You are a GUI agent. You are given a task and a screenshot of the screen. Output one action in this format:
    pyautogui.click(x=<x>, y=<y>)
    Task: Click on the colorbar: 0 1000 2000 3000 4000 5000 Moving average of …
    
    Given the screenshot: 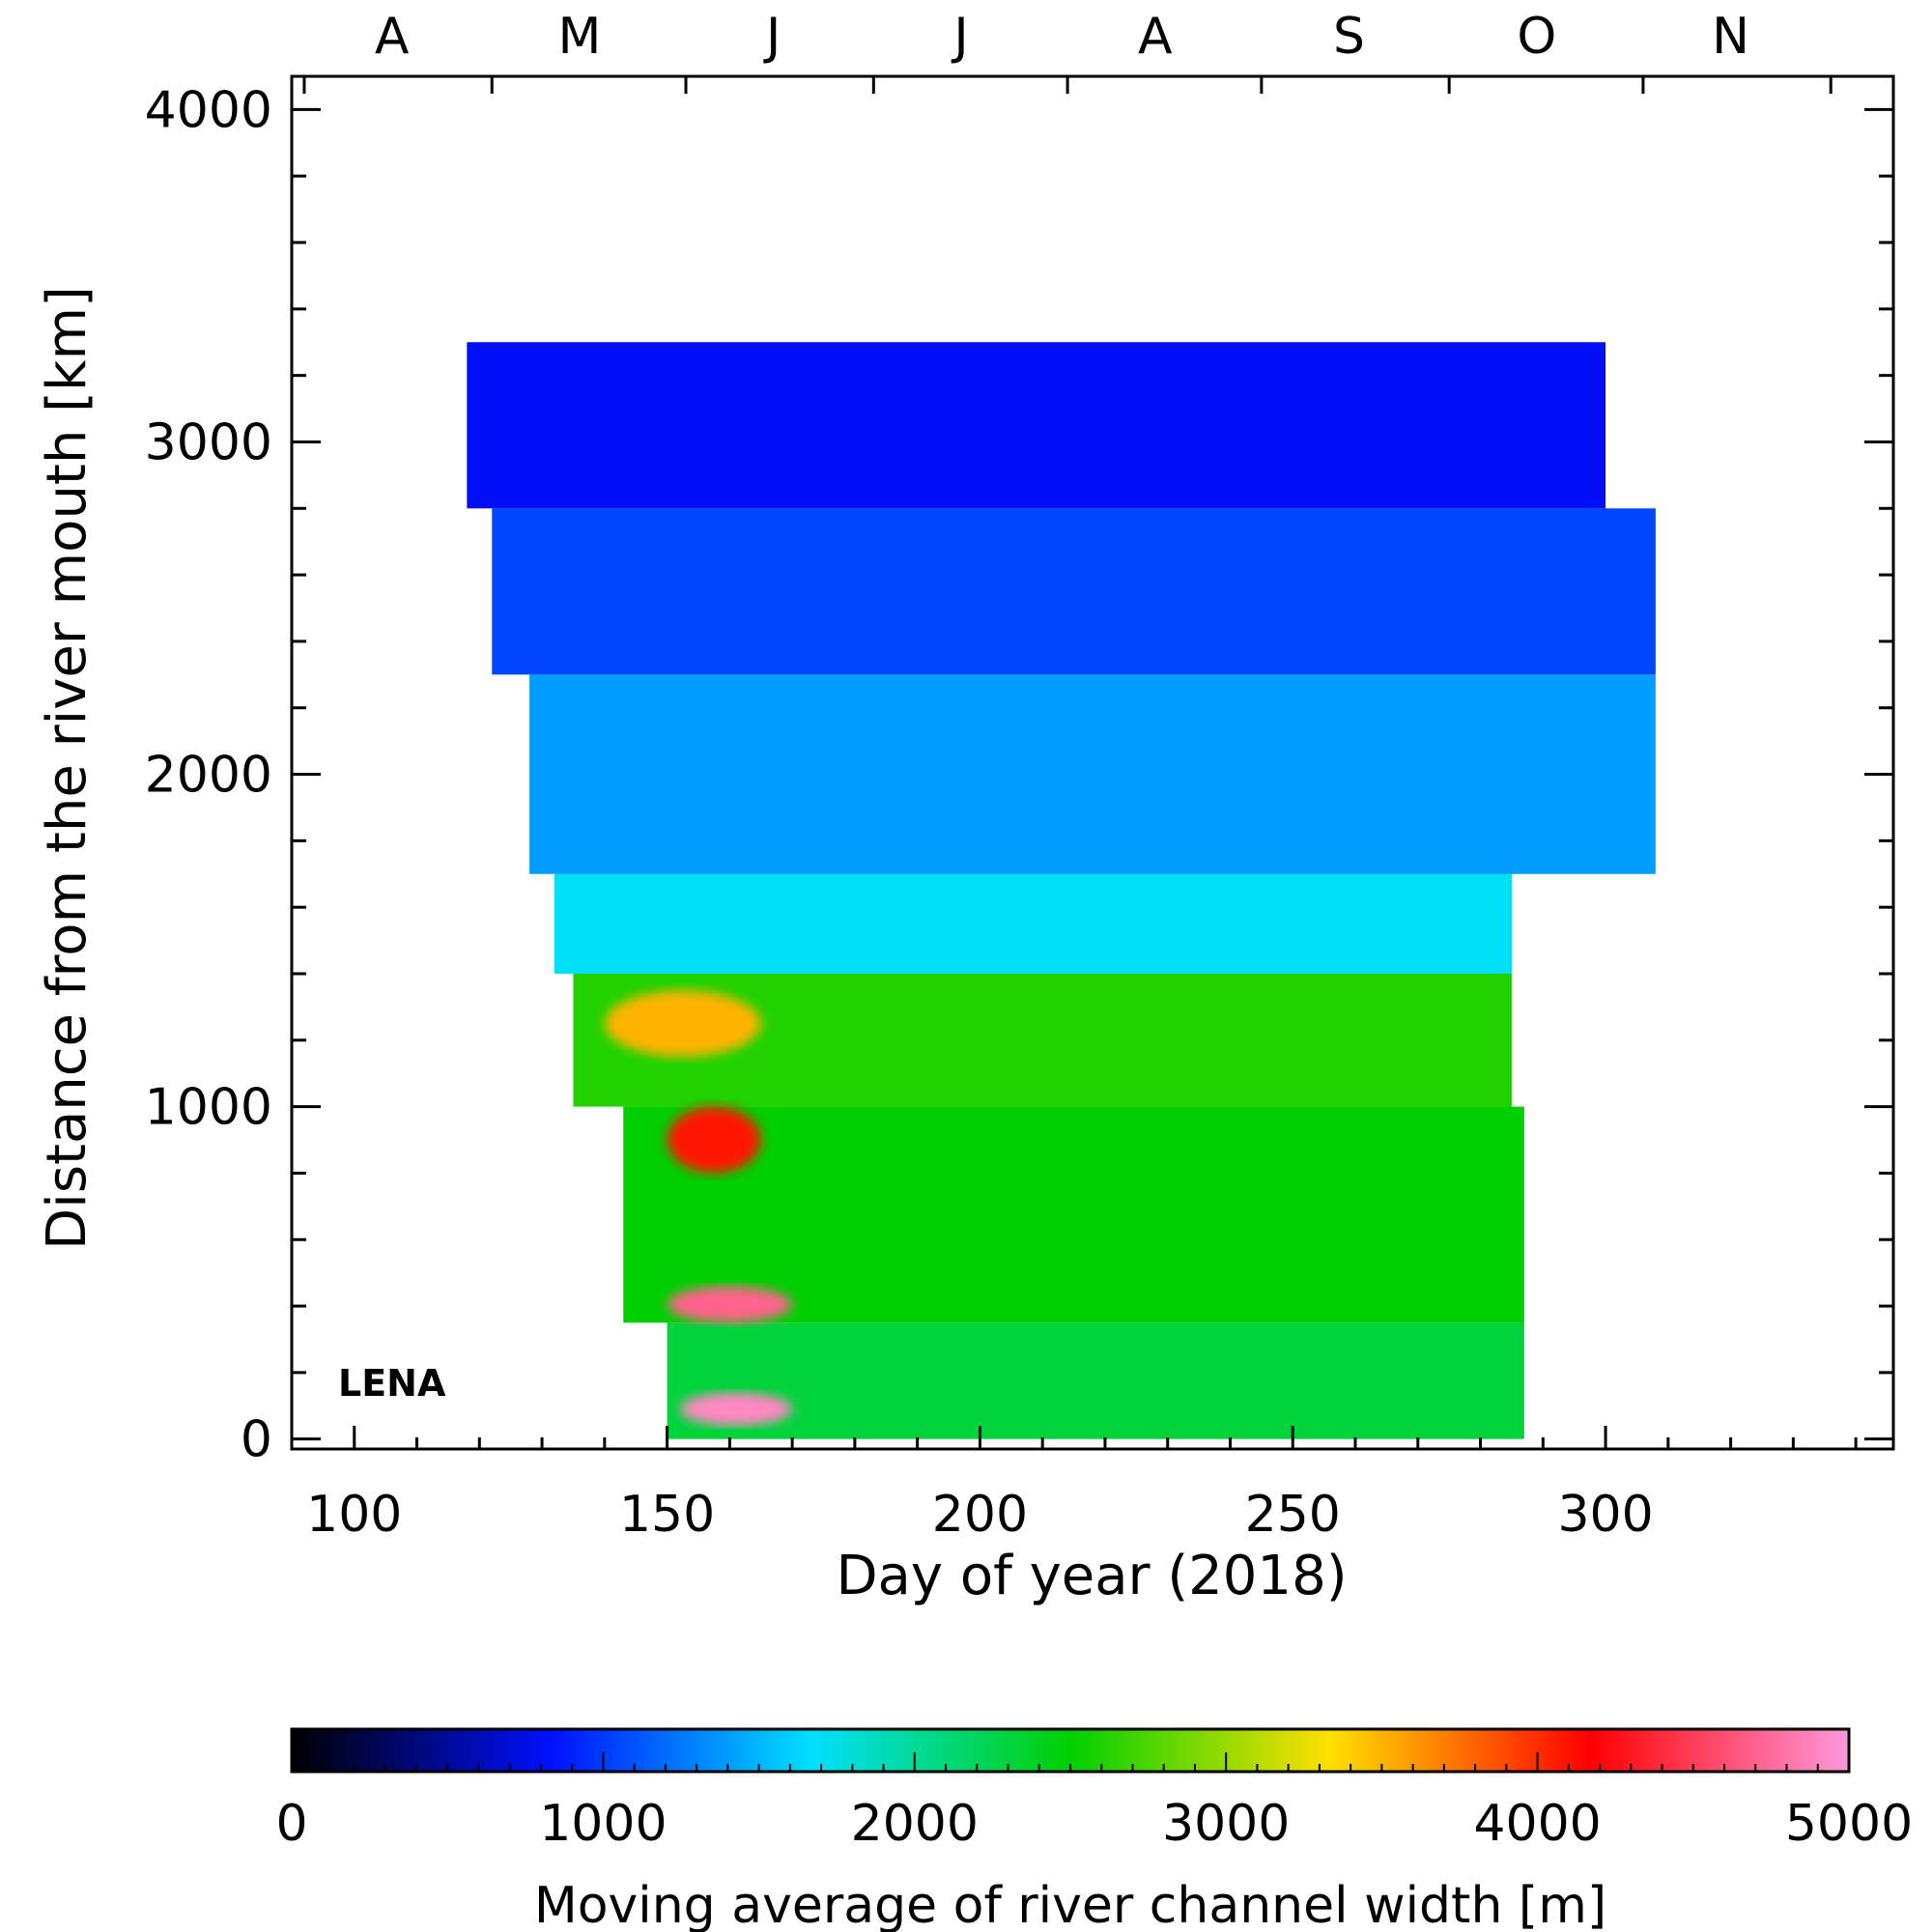 What is the action you would take?
    pyautogui.click(x=1094, y=1829)
    